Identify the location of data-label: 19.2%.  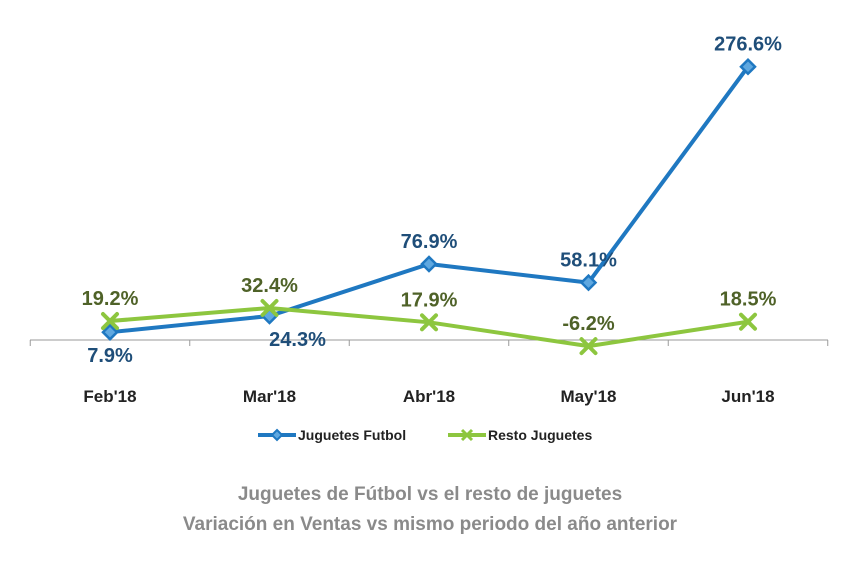
(110, 299).